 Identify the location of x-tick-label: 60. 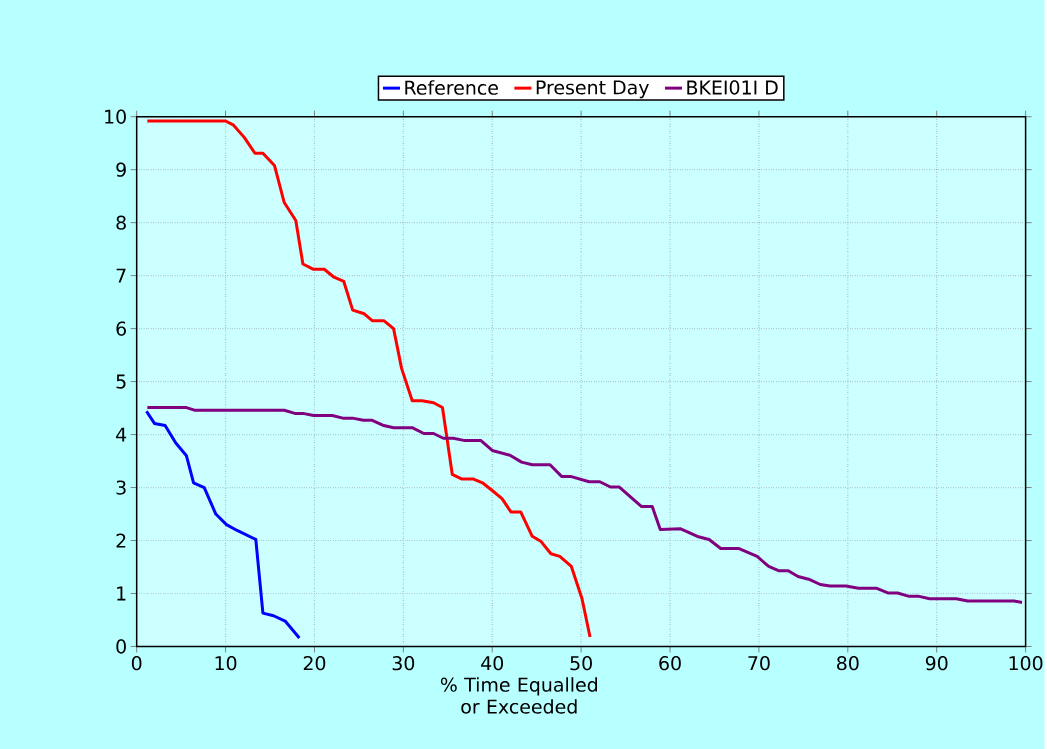
(670, 663).